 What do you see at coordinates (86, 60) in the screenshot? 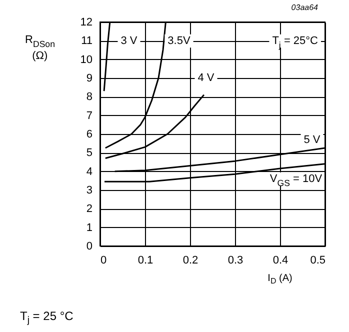
I see `y-tick-label: 10` at bounding box center [86, 60].